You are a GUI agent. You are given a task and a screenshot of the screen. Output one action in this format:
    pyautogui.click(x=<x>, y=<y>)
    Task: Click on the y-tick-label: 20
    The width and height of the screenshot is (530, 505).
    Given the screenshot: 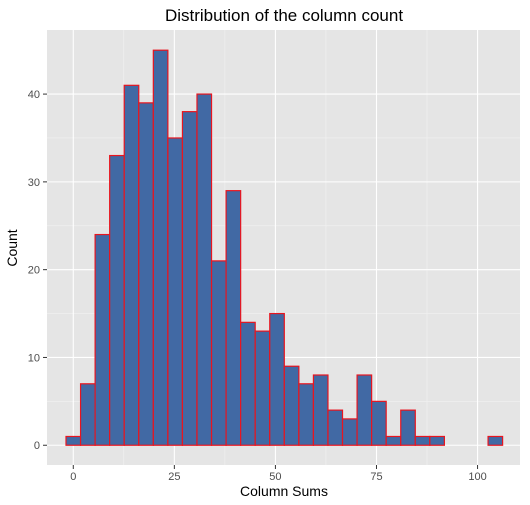 What is the action you would take?
    pyautogui.click(x=34, y=271)
    